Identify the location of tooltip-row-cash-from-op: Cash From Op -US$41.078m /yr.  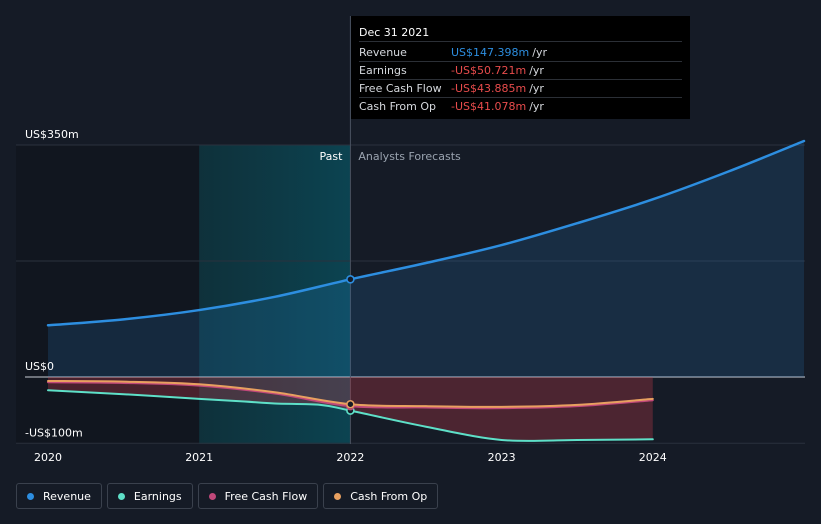
(520, 106).